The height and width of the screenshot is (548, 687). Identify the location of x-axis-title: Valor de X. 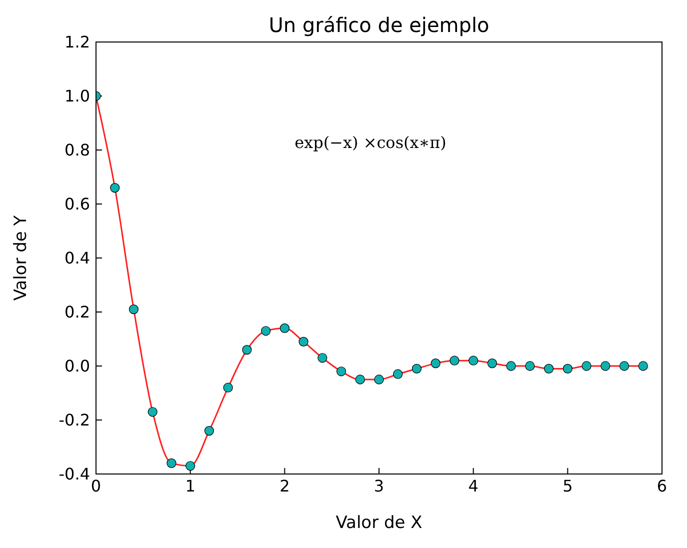
(379, 523).